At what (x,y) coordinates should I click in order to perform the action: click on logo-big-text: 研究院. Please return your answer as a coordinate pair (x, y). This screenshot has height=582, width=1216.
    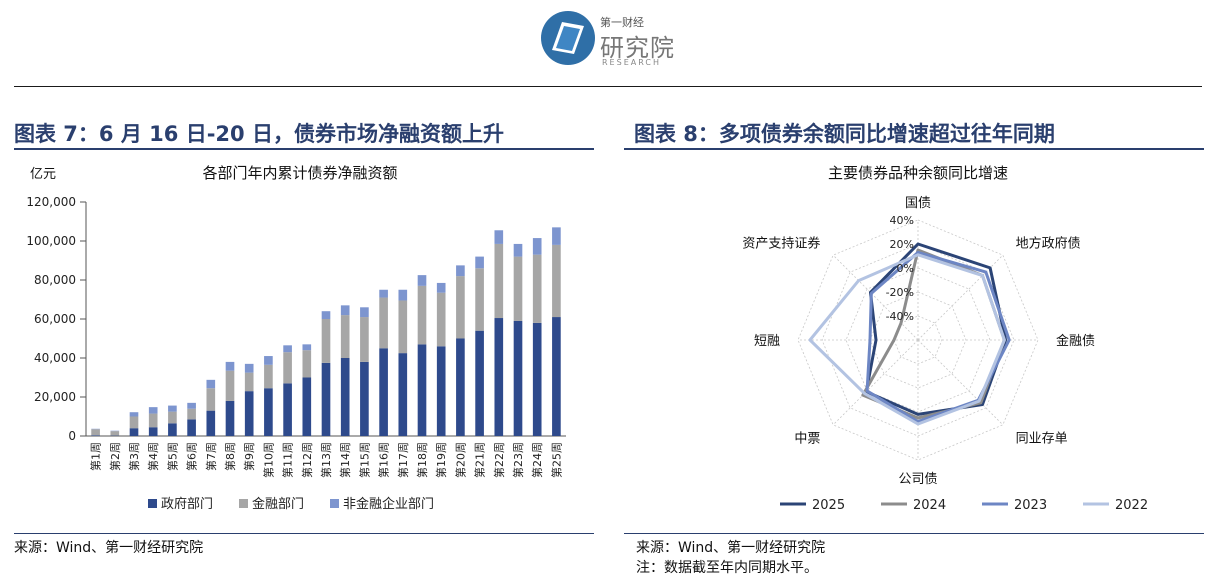
    Looking at the image, I should click on (637, 48).